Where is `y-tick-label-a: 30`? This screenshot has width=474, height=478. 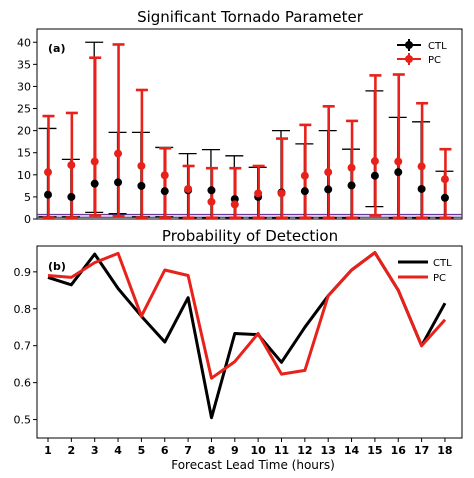 y-tick-label-a: 30 is located at coordinates (24, 86).